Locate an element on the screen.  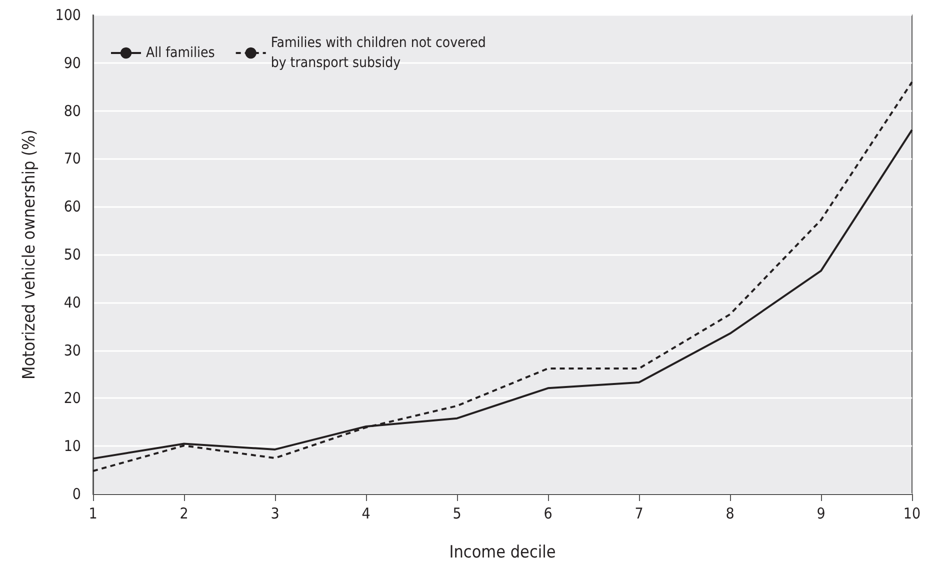
x-tick-label: 9 is located at coordinates (821, 513).